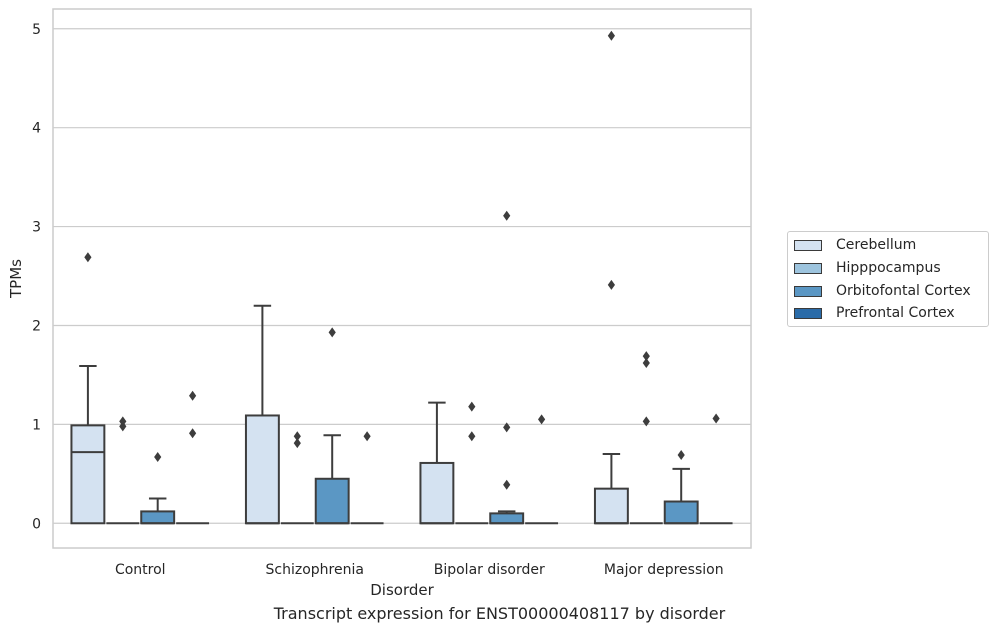 This screenshot has height=634, width=999. I want to click on x-tick-label: Control, so click(140, 570).